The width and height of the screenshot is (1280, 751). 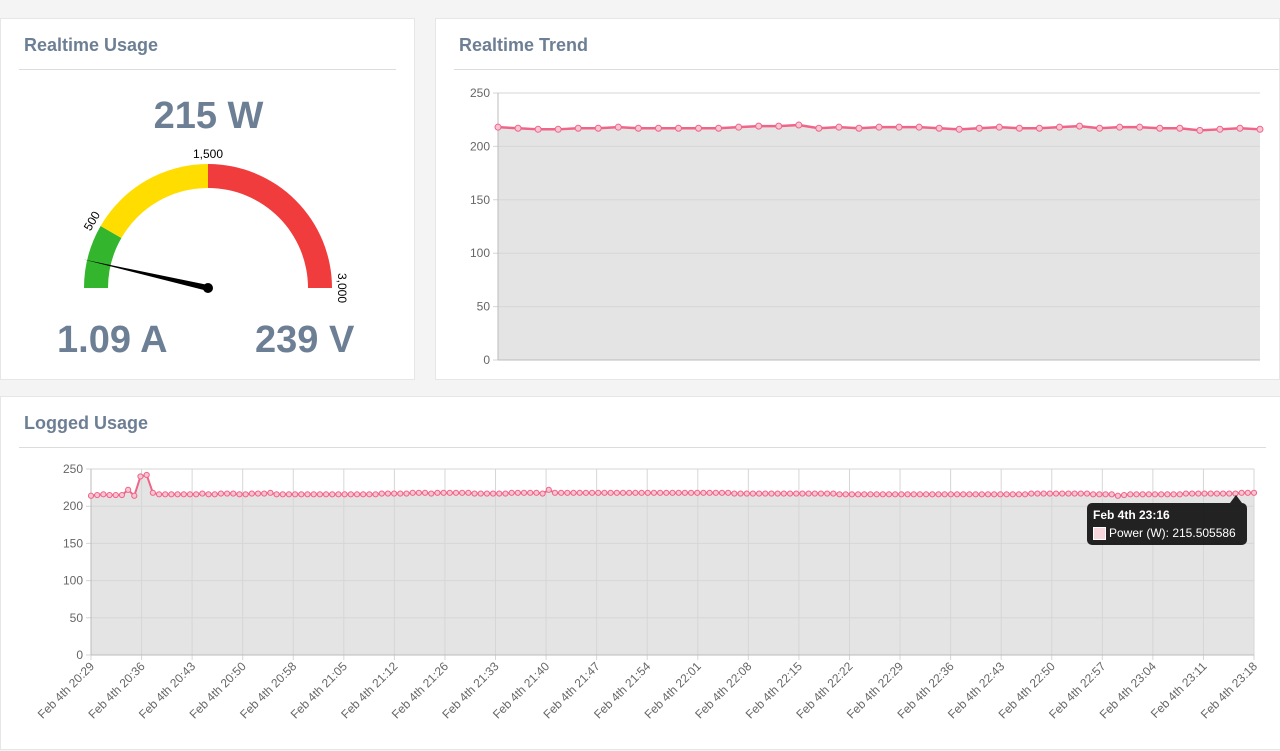 I want to click on y-tick-label: 0, so click(x=486, y=360).